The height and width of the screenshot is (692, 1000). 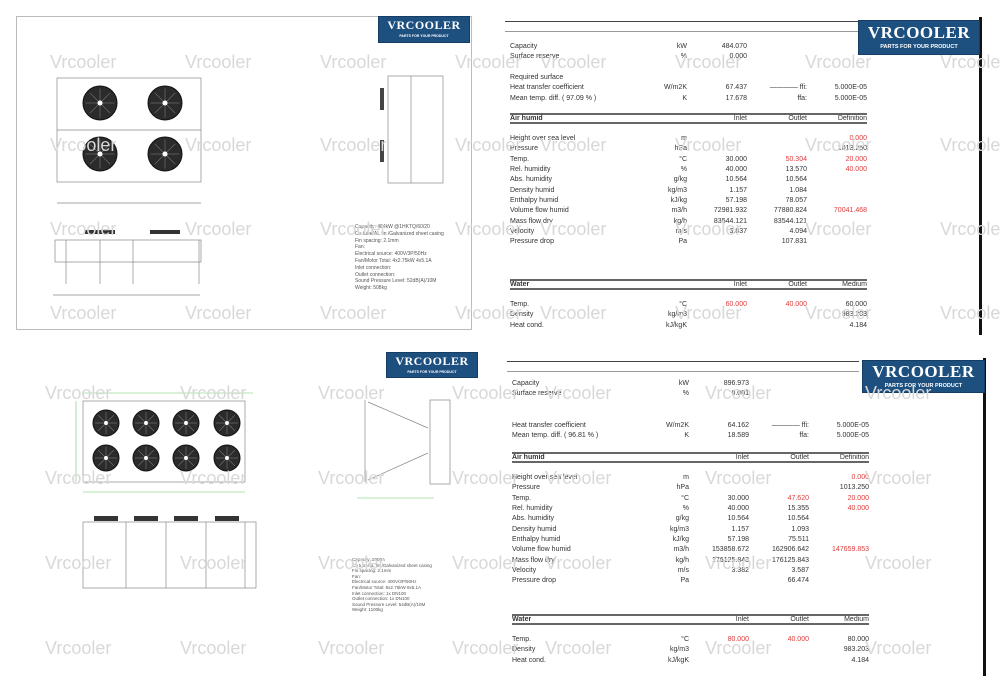 What do you see at coordinates (164, 441) in the screenshot?
I see `unit-outline` at bounding box center [164, 441].